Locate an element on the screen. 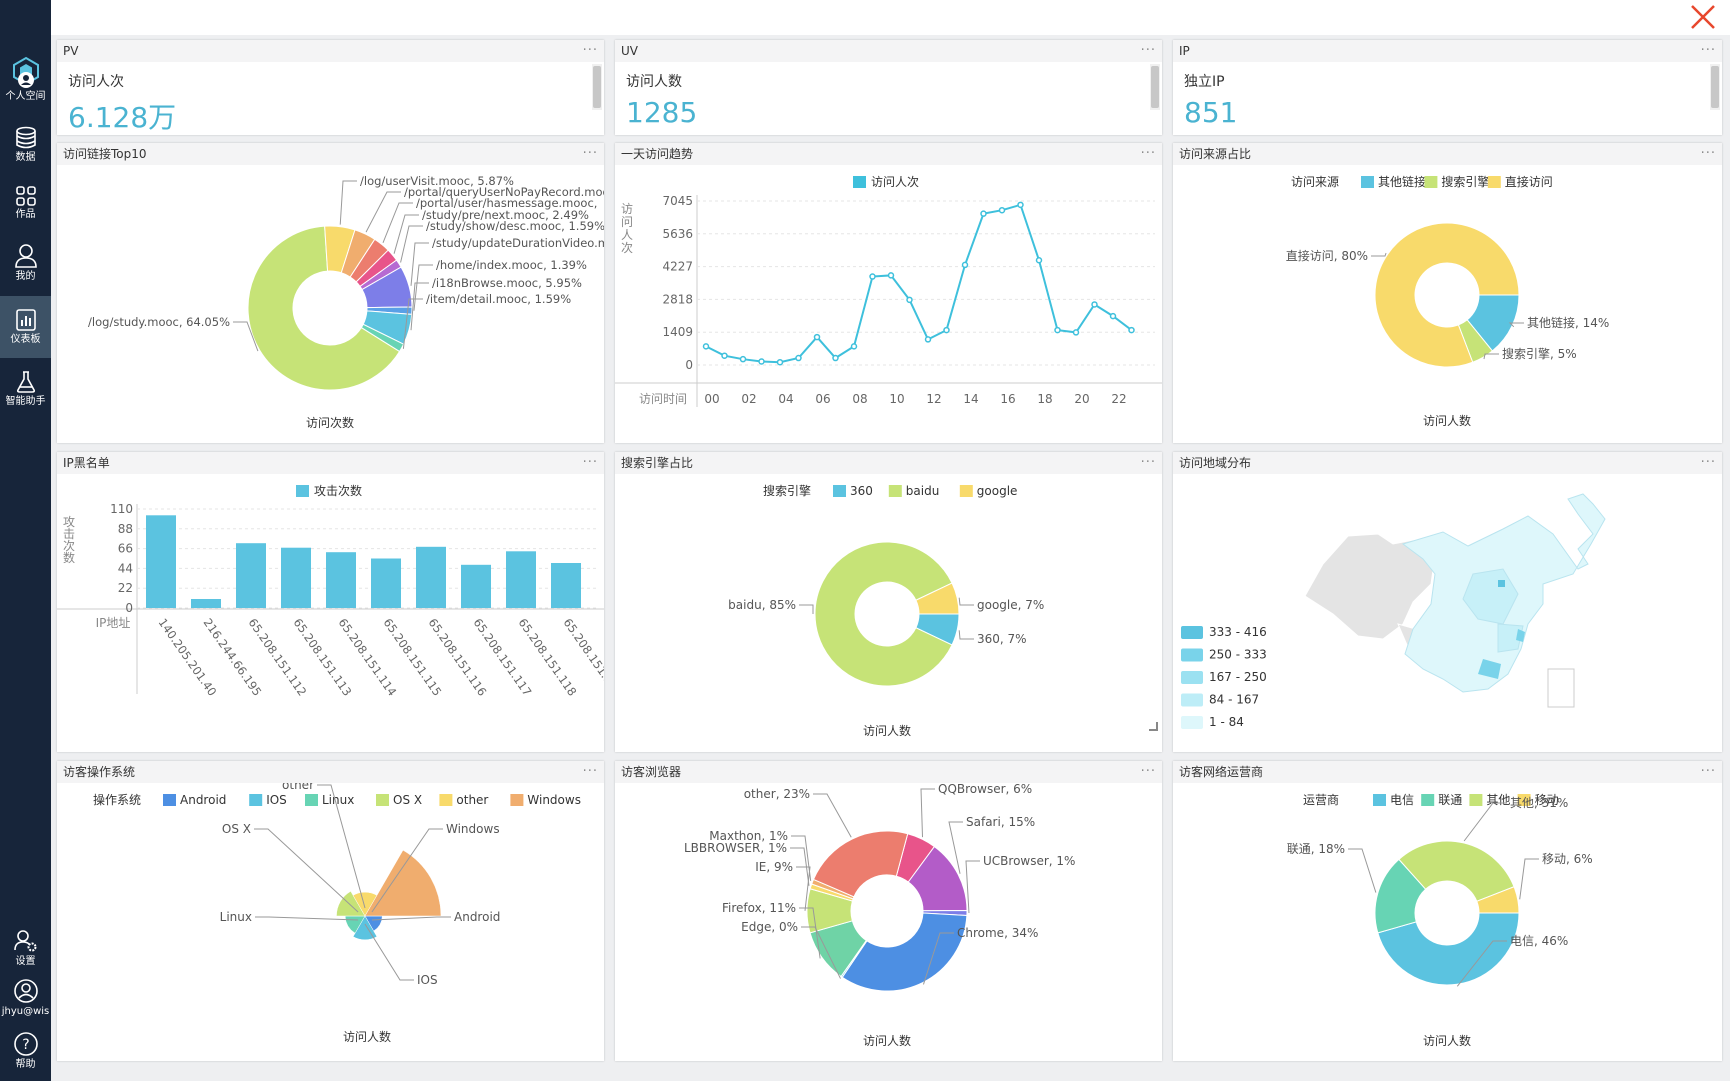  slice-label: 其他, 31% is located at coordinates (1539, 803).